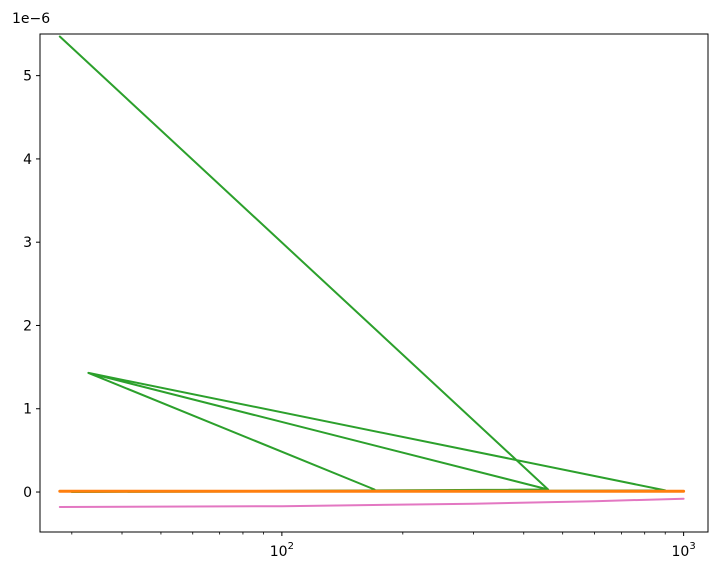  I want to click on y-tick-label: 3, so click(27, 243).